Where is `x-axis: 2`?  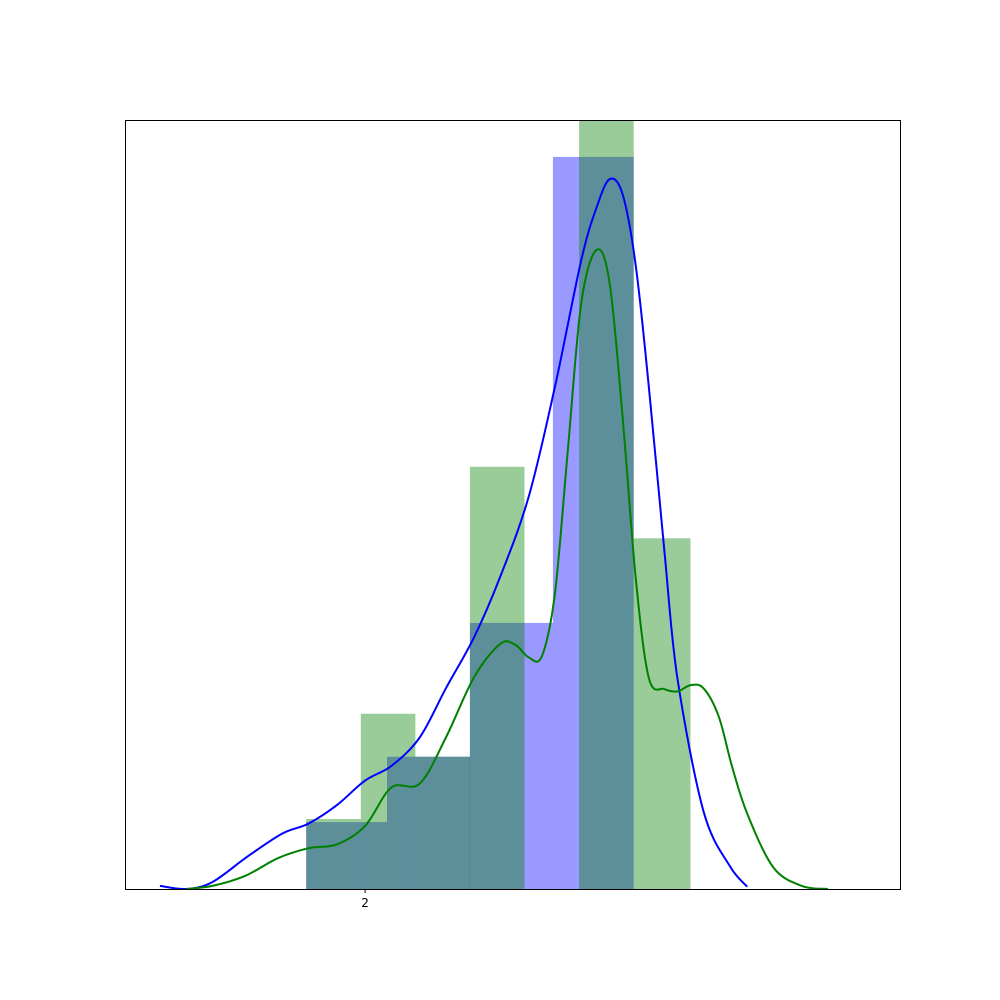 x-axis: 2 is located at coordinates (365, 899).